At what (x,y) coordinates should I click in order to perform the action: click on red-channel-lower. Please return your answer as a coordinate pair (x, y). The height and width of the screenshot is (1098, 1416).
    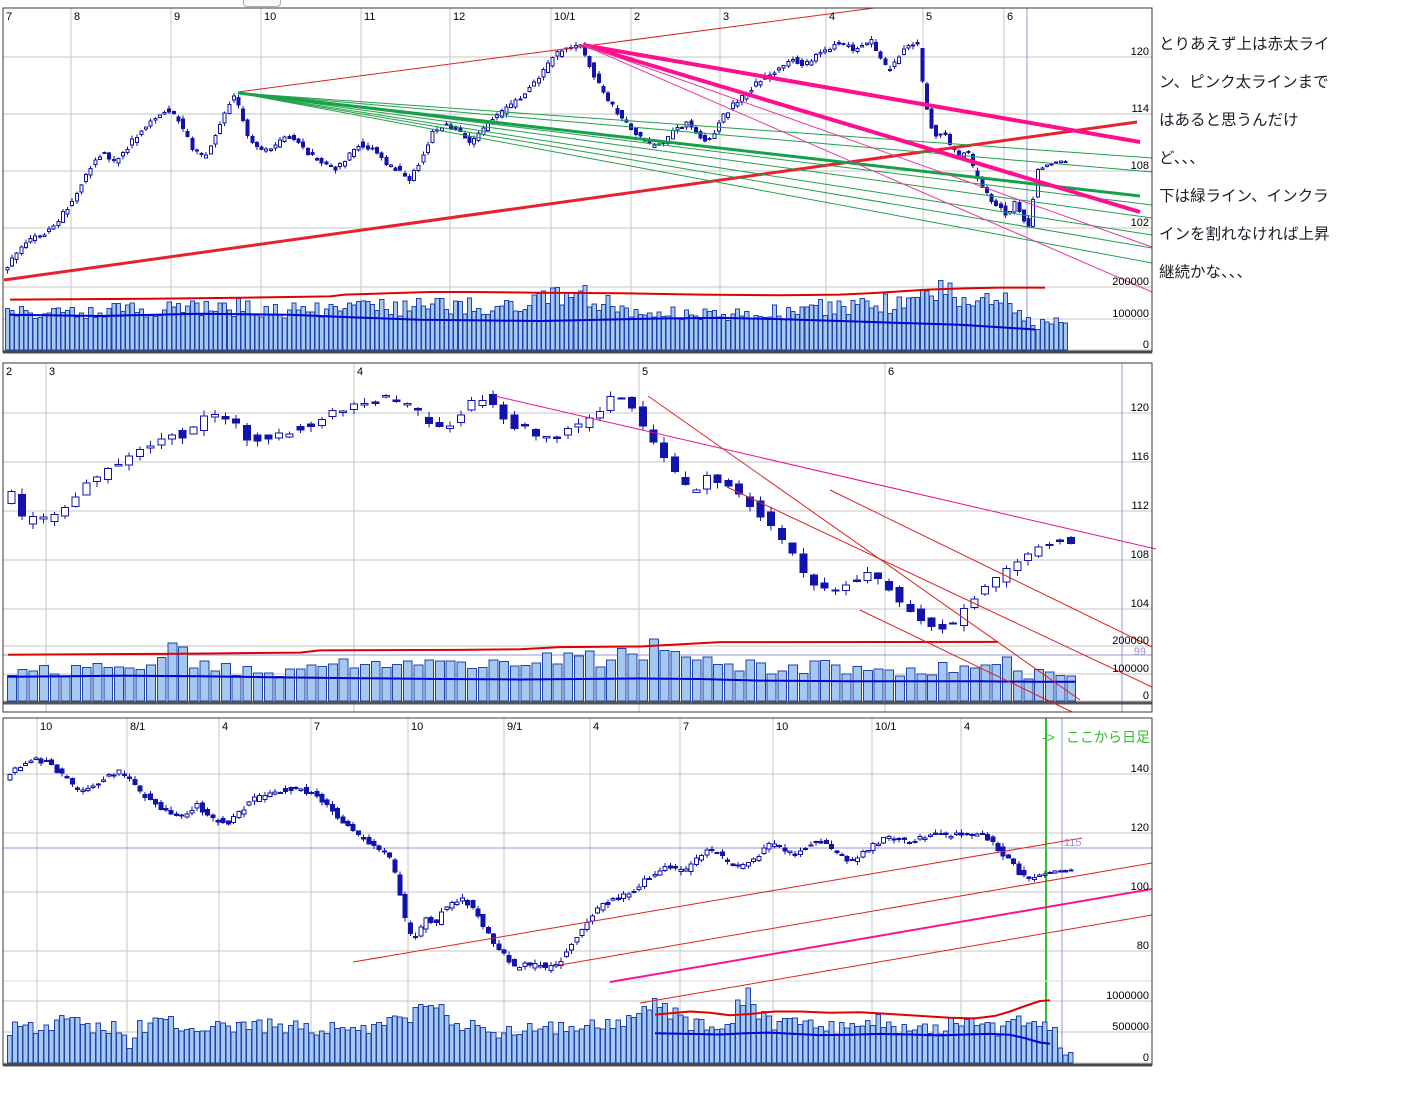
    Looking at the image, I should click on (896, 959).